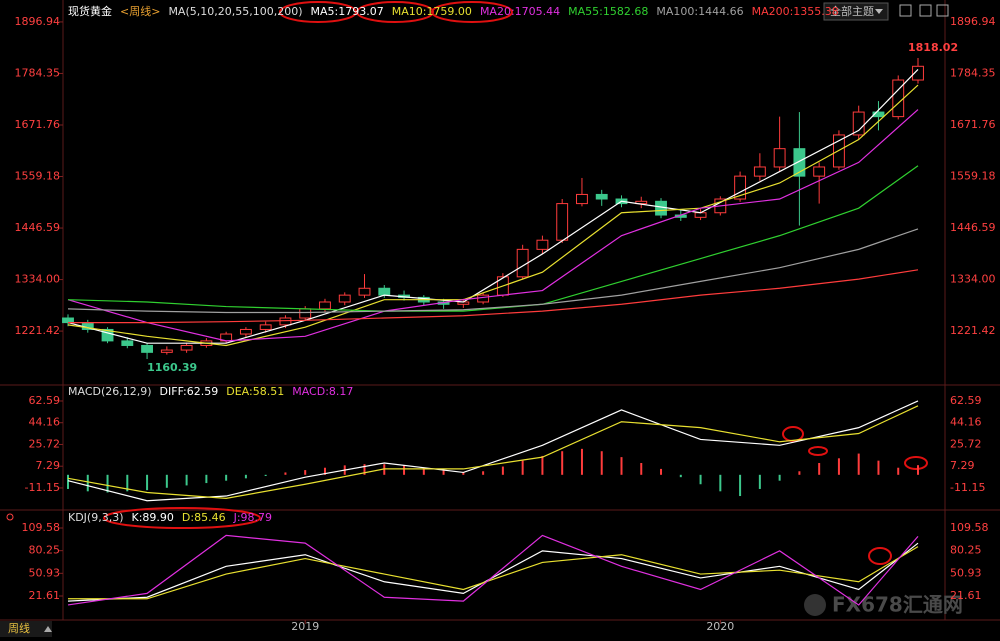 The height and width of the screenshot is (641, 1000). I want to click on legend-item: MA55:1582.68, so click(608, 11).